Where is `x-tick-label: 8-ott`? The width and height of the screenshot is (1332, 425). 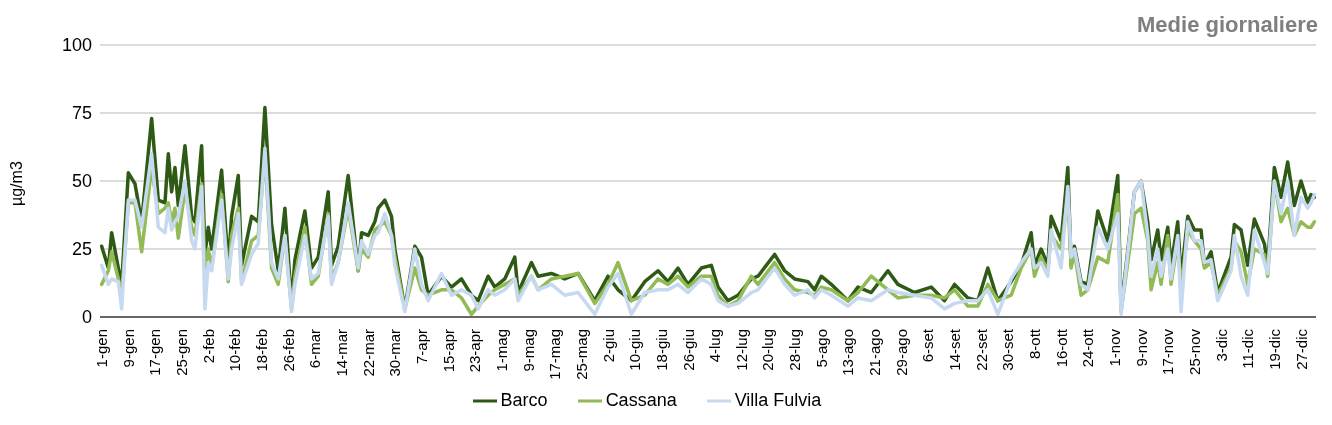
x-tick-label: 8-ott is located at coordinates (1034, 344).